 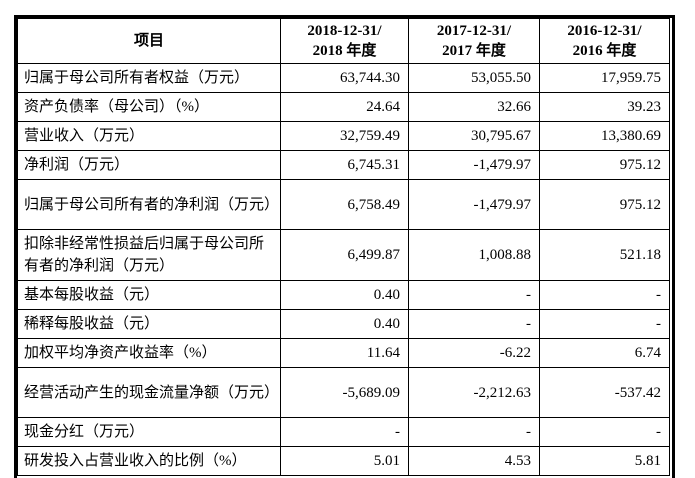 What do you see at coordinates (149, 392) in the screenshot?
I see `row-label: 经营活动产生的现金流量净额（万元）` at bounding box center [149, 392].